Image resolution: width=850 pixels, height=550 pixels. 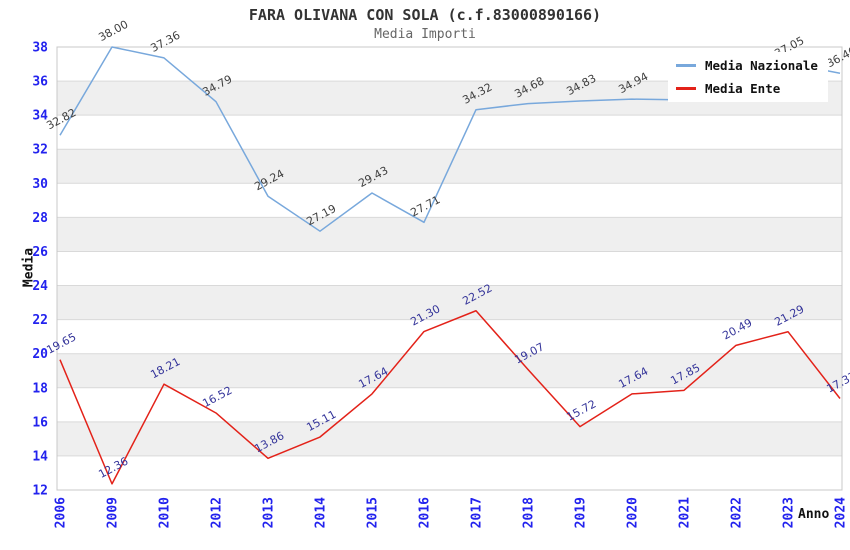 I want to click on y-tick-label: 28, so click(x=40, y=218).